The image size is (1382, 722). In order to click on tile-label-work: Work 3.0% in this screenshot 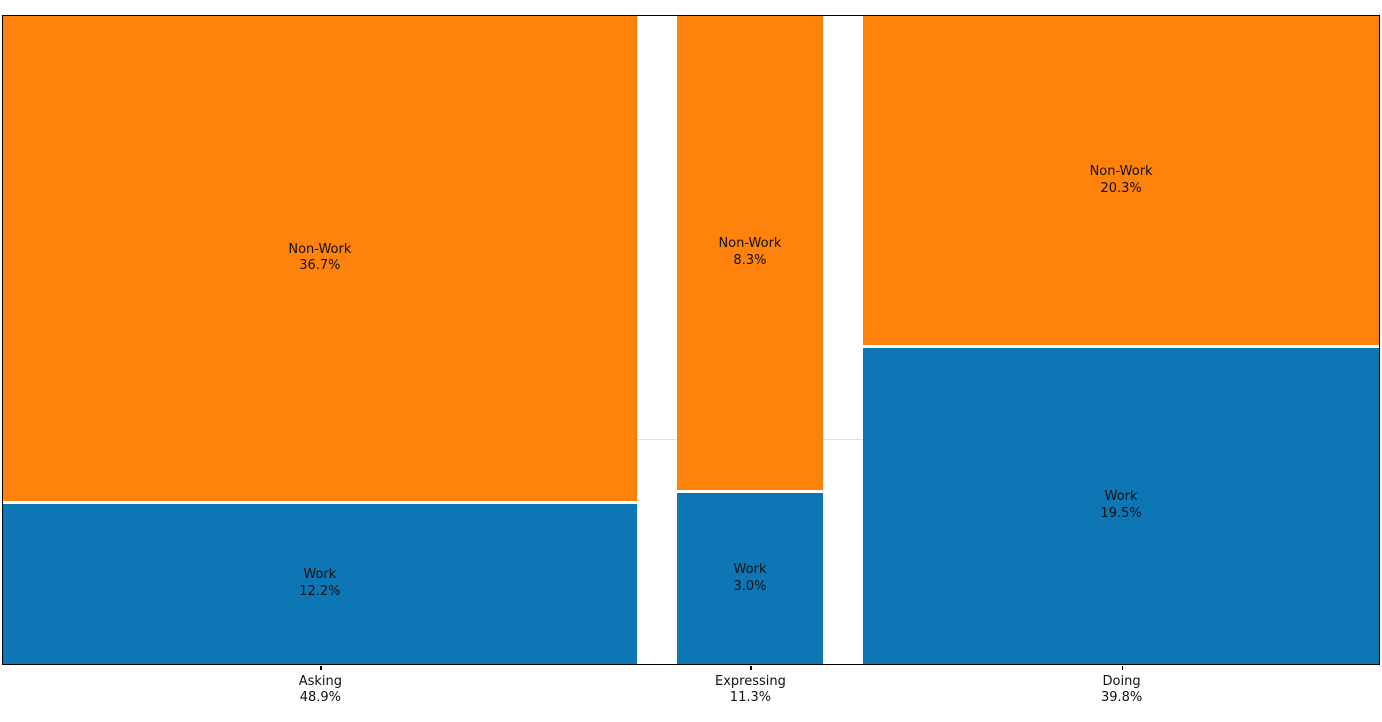, I will do `click(750, 577)`.